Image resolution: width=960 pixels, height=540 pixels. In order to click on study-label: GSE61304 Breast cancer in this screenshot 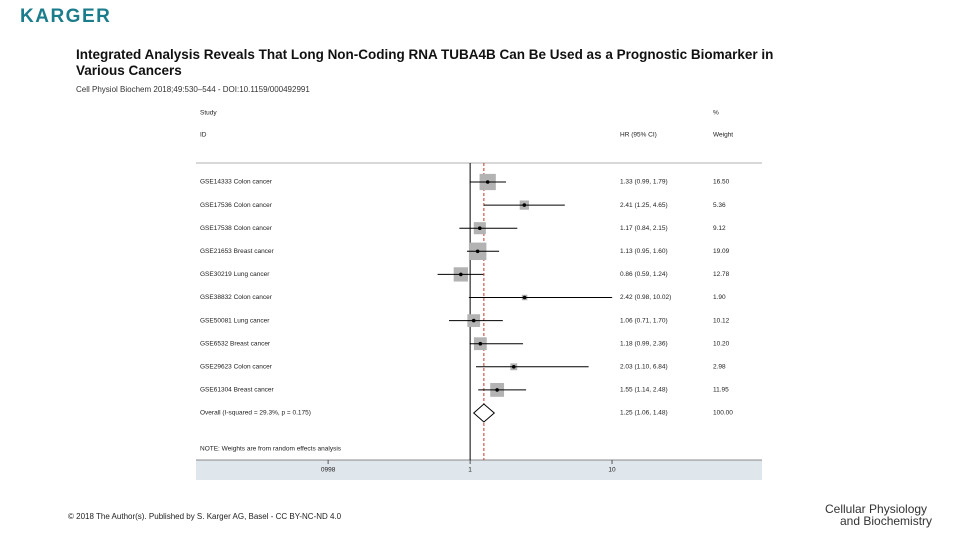, I will do `click(237, 390)`.